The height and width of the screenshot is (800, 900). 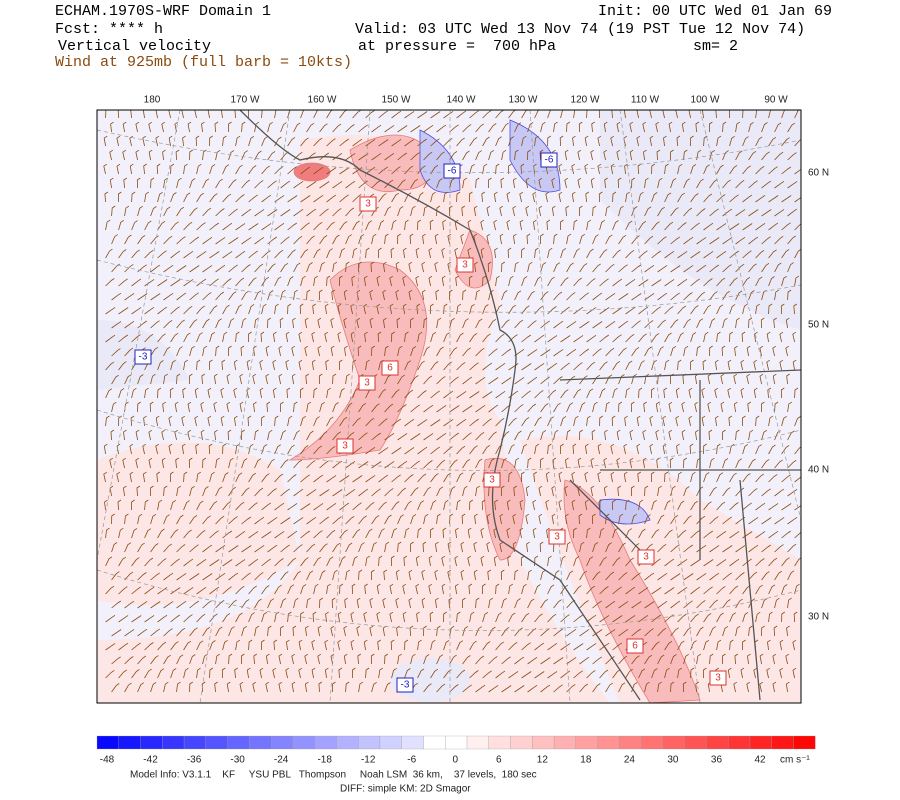 What do you see at coordinates (499, 760) in the screenshot?
I see `colorbar-tick: 6` at bounding box center [499, 760].